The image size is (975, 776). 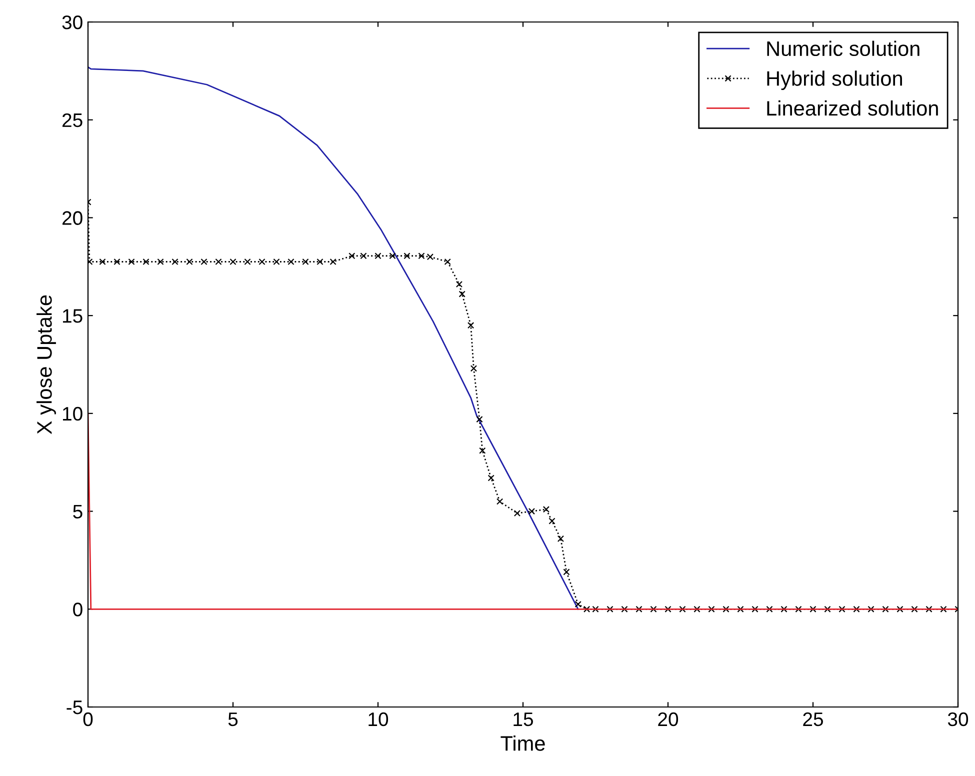 What do you see at coordinates (72, 413) in the screenshot?
I see `y-tick-label: 10` at bounding box center [72, 413].